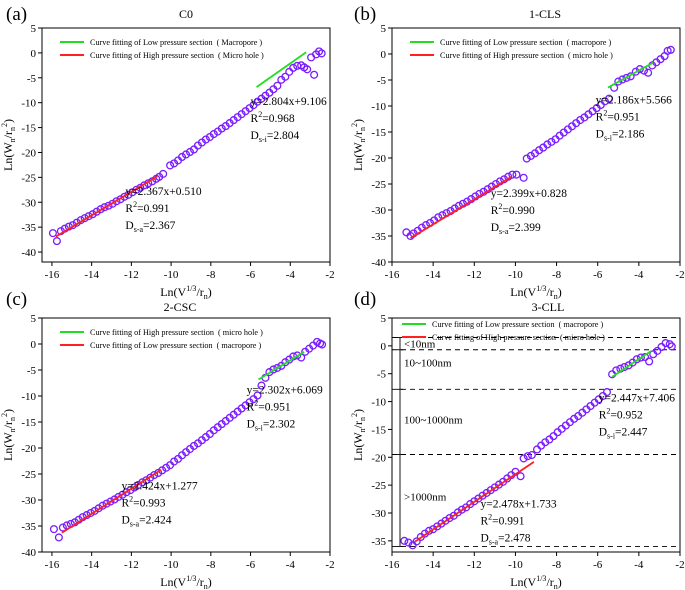 The width and height of the screenshot is (685, 590). Describe the element at coordinates (278, 119) in the screenshot. I see `r2-value: =0.968` at that location.